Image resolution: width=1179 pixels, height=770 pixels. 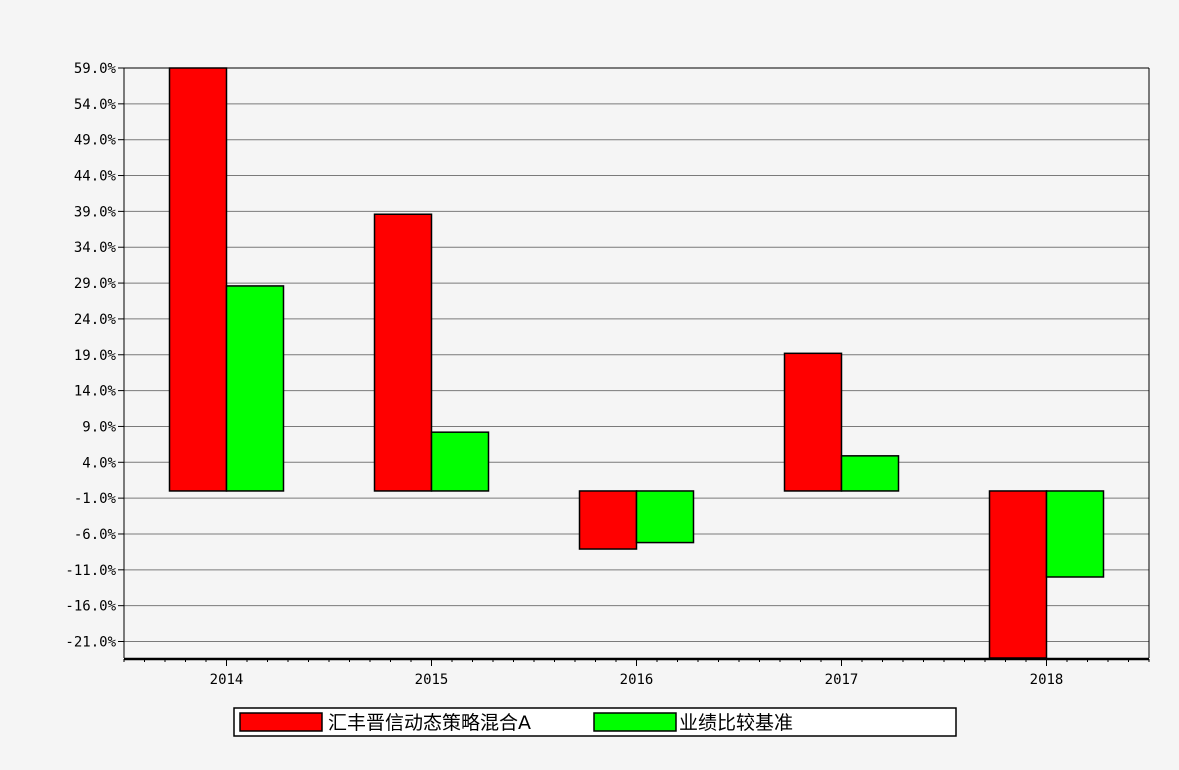 What do you see at coordinates (90, 643) in the screenshot?
I see `y-tick-label: -21.0%` at bounding box center [90, 643].